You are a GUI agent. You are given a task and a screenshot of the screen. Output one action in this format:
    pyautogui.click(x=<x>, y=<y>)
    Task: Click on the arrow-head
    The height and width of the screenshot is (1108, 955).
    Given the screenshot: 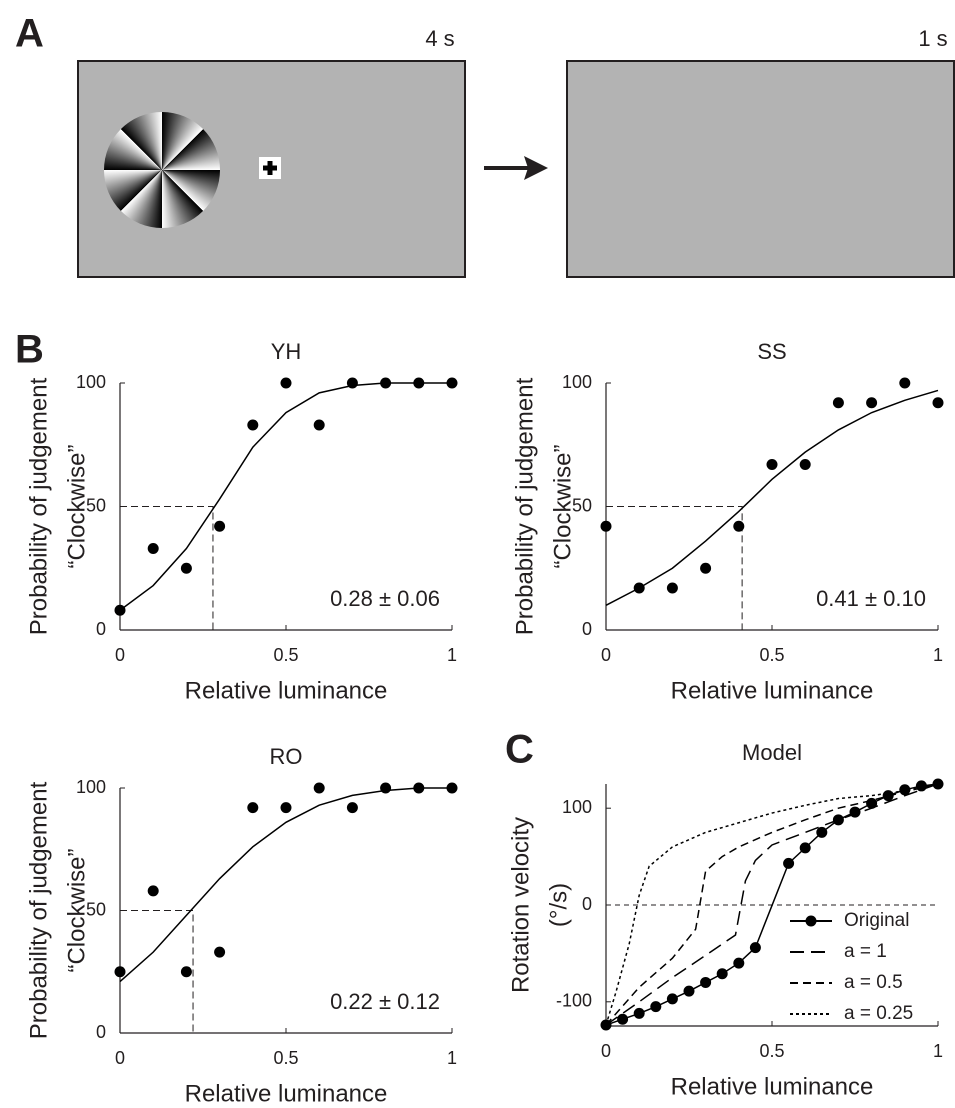 What is the action you would take?
    pyautogui.click(x=536, y=168)
    